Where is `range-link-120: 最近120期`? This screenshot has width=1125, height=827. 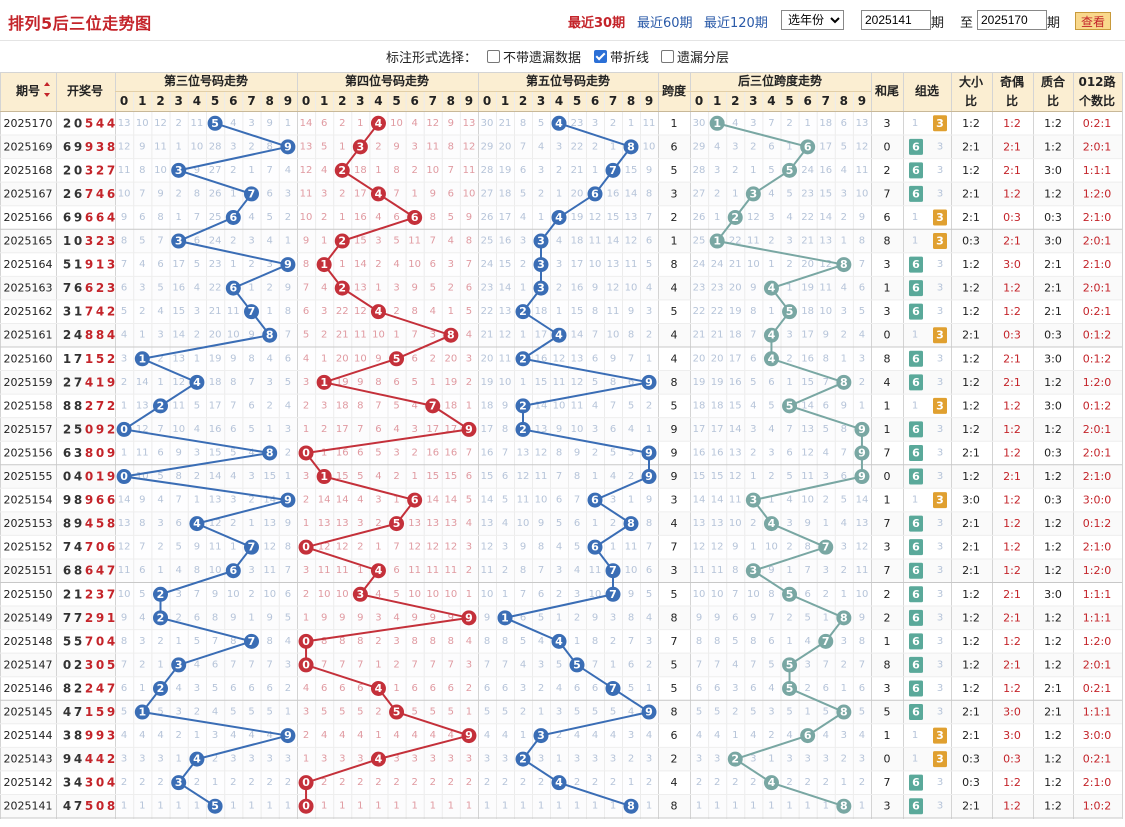 range-link-120: 最近120期 is located at coordinates (736, 23).